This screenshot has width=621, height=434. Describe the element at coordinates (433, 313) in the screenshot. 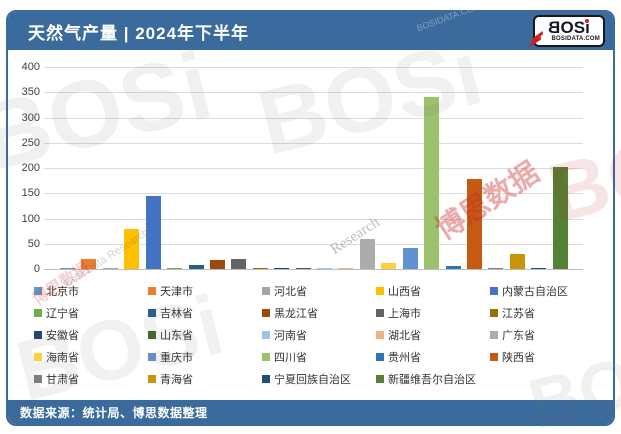

I see `legend-item: 上海市` at that location.